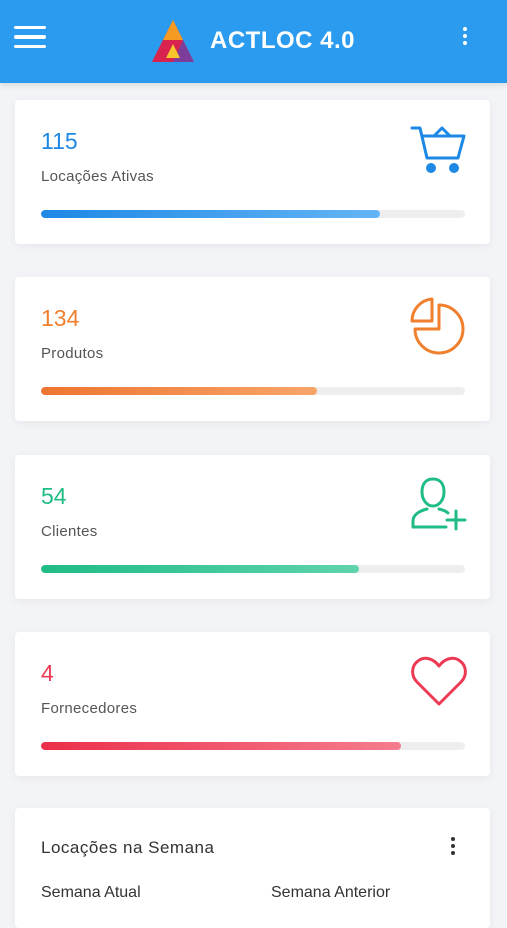 This screenshot has height=928, width=507. What do you see at coordinates (72, 353) in the screenshot?
I see `stat-label: Produtos` at bounding box center [72, 353].